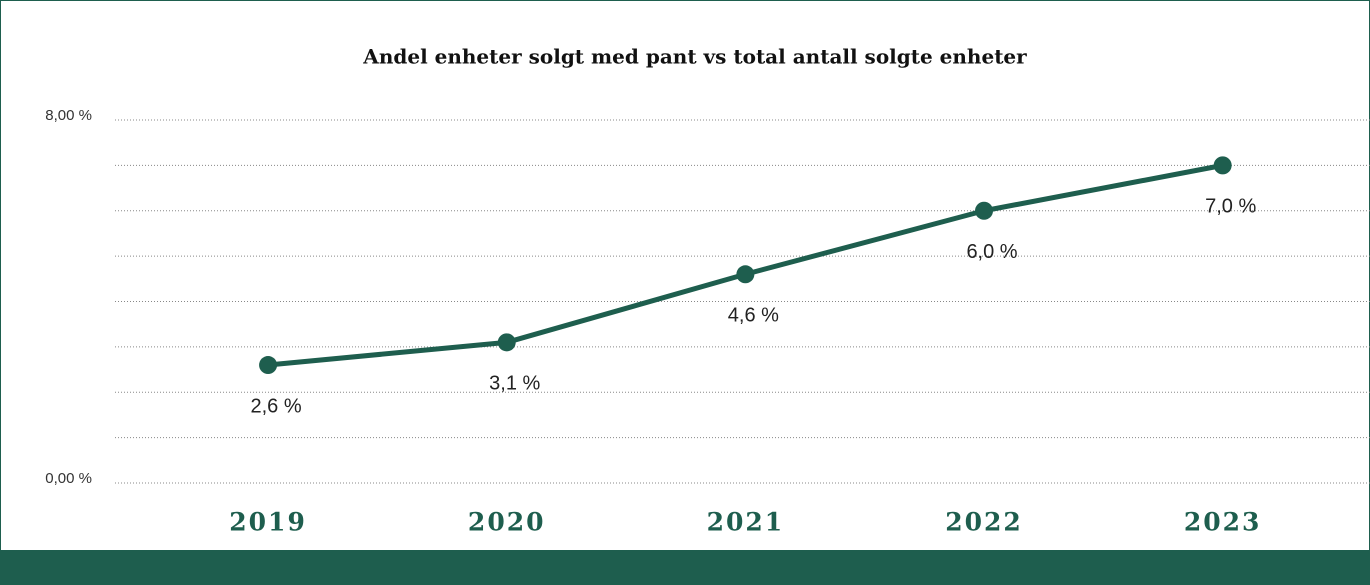 The height and width of the screenshot is (585, 1370). What do you see at coordinates (268, 522) in the screenshot?
I see `x-tick-label: 2019` at bounding box center [268, 522].